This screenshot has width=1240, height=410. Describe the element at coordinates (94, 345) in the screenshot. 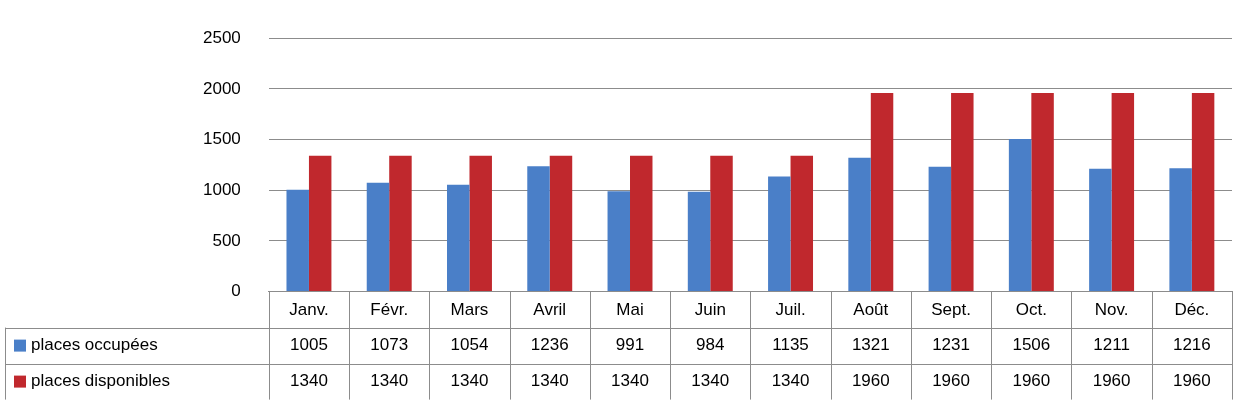

I see `legend-label: places occupées` at that location.